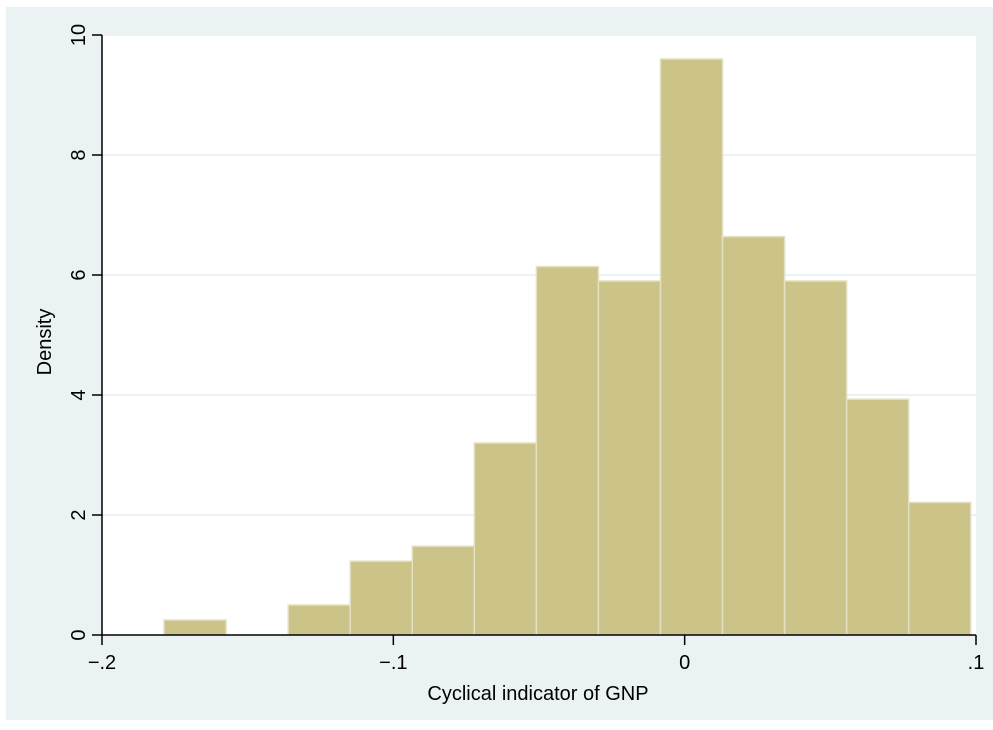 Image resolution: width=993 pixels, height=730 pixels. Describe the element at coordinates (393, 663) in the screenshot. I see `x-tick-label: −.1` at that location.